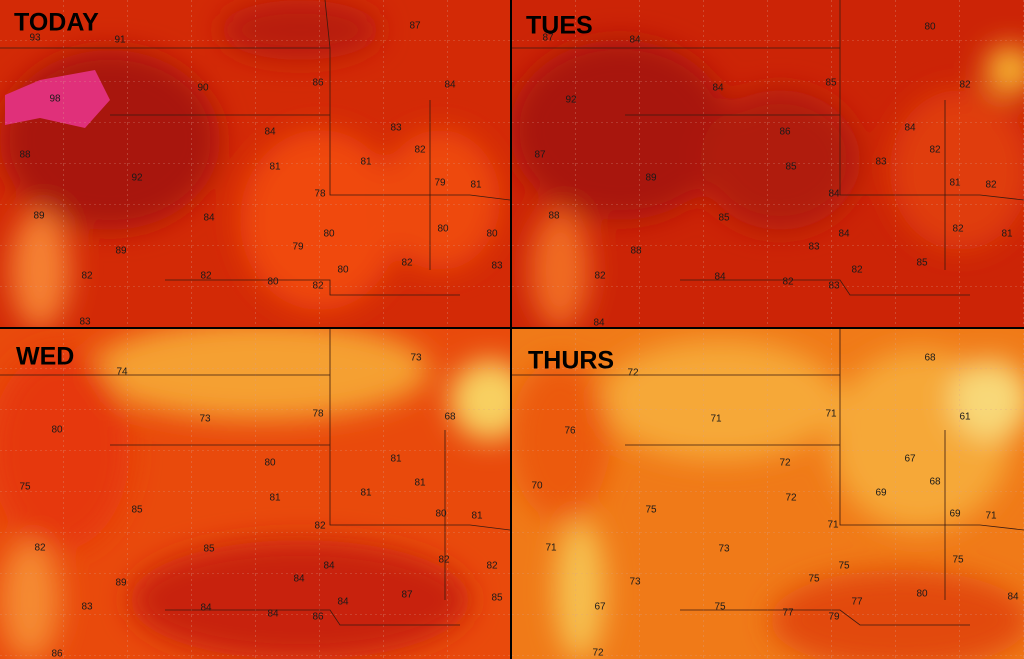  What do you see at coordinates (45, 357) in the screenshot?
I see `panel-title: WED` at bounding box center [45, 357].